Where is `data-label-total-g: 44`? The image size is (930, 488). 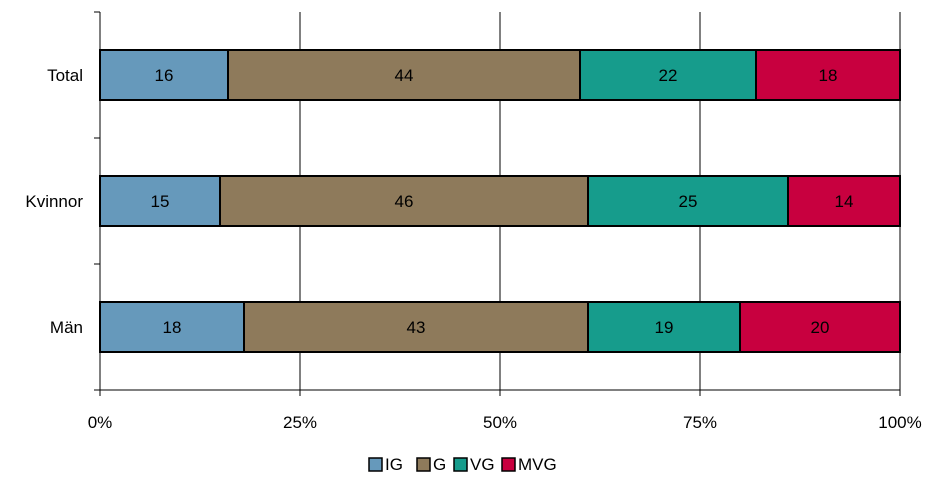 data-label-total-g: 44 is located at coordinates (404, 75).